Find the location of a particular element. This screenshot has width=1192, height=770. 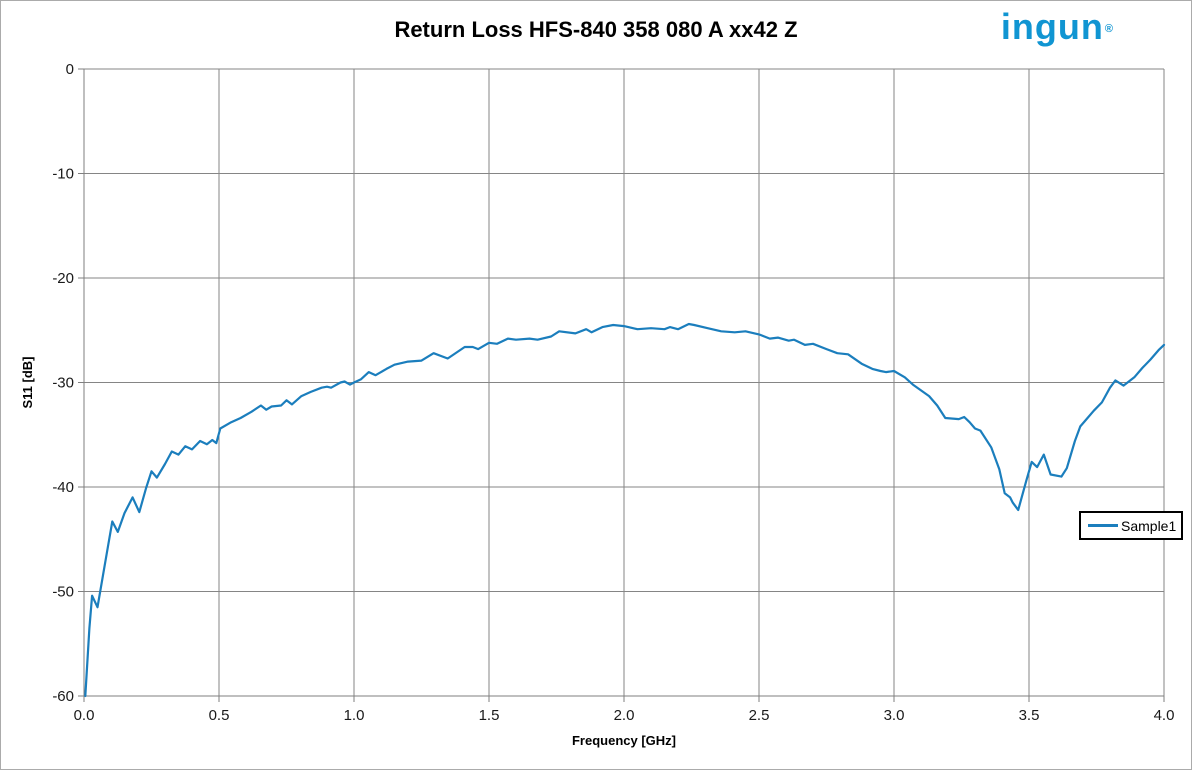

y-tick-label: -50 is located at coordinates (63, 592).